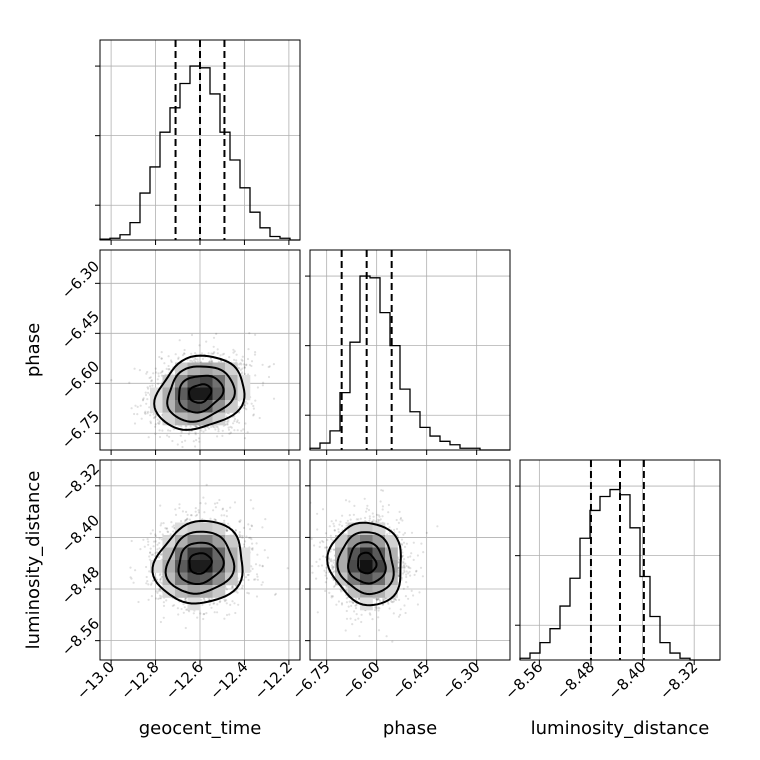  I want to click on scatter-panel-luminosity_distance-vs-geocent_time, so click(198, 562).